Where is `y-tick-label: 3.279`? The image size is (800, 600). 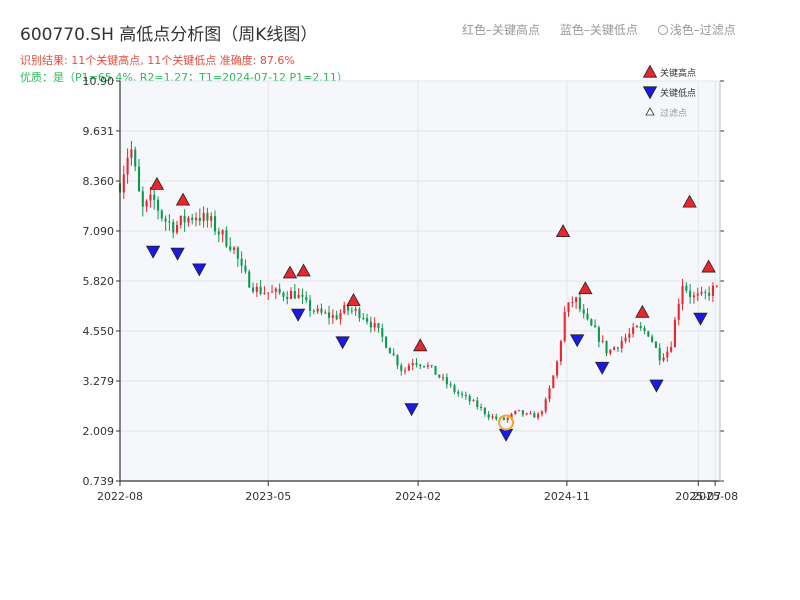
y-tick-label: 3.279 is located at coordinates (99, 381).